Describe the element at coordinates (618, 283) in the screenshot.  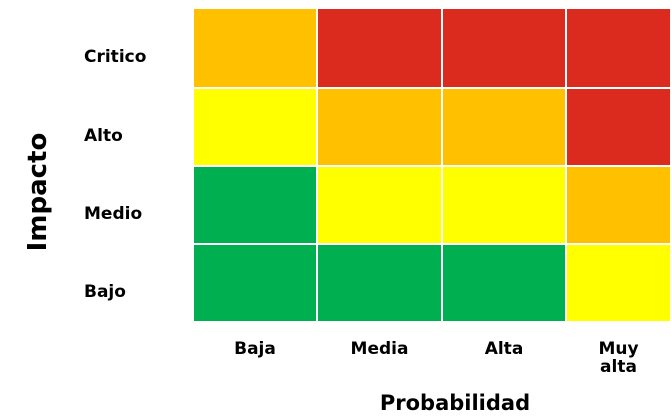
I see `cell-bajo-muy-alta` at that location.